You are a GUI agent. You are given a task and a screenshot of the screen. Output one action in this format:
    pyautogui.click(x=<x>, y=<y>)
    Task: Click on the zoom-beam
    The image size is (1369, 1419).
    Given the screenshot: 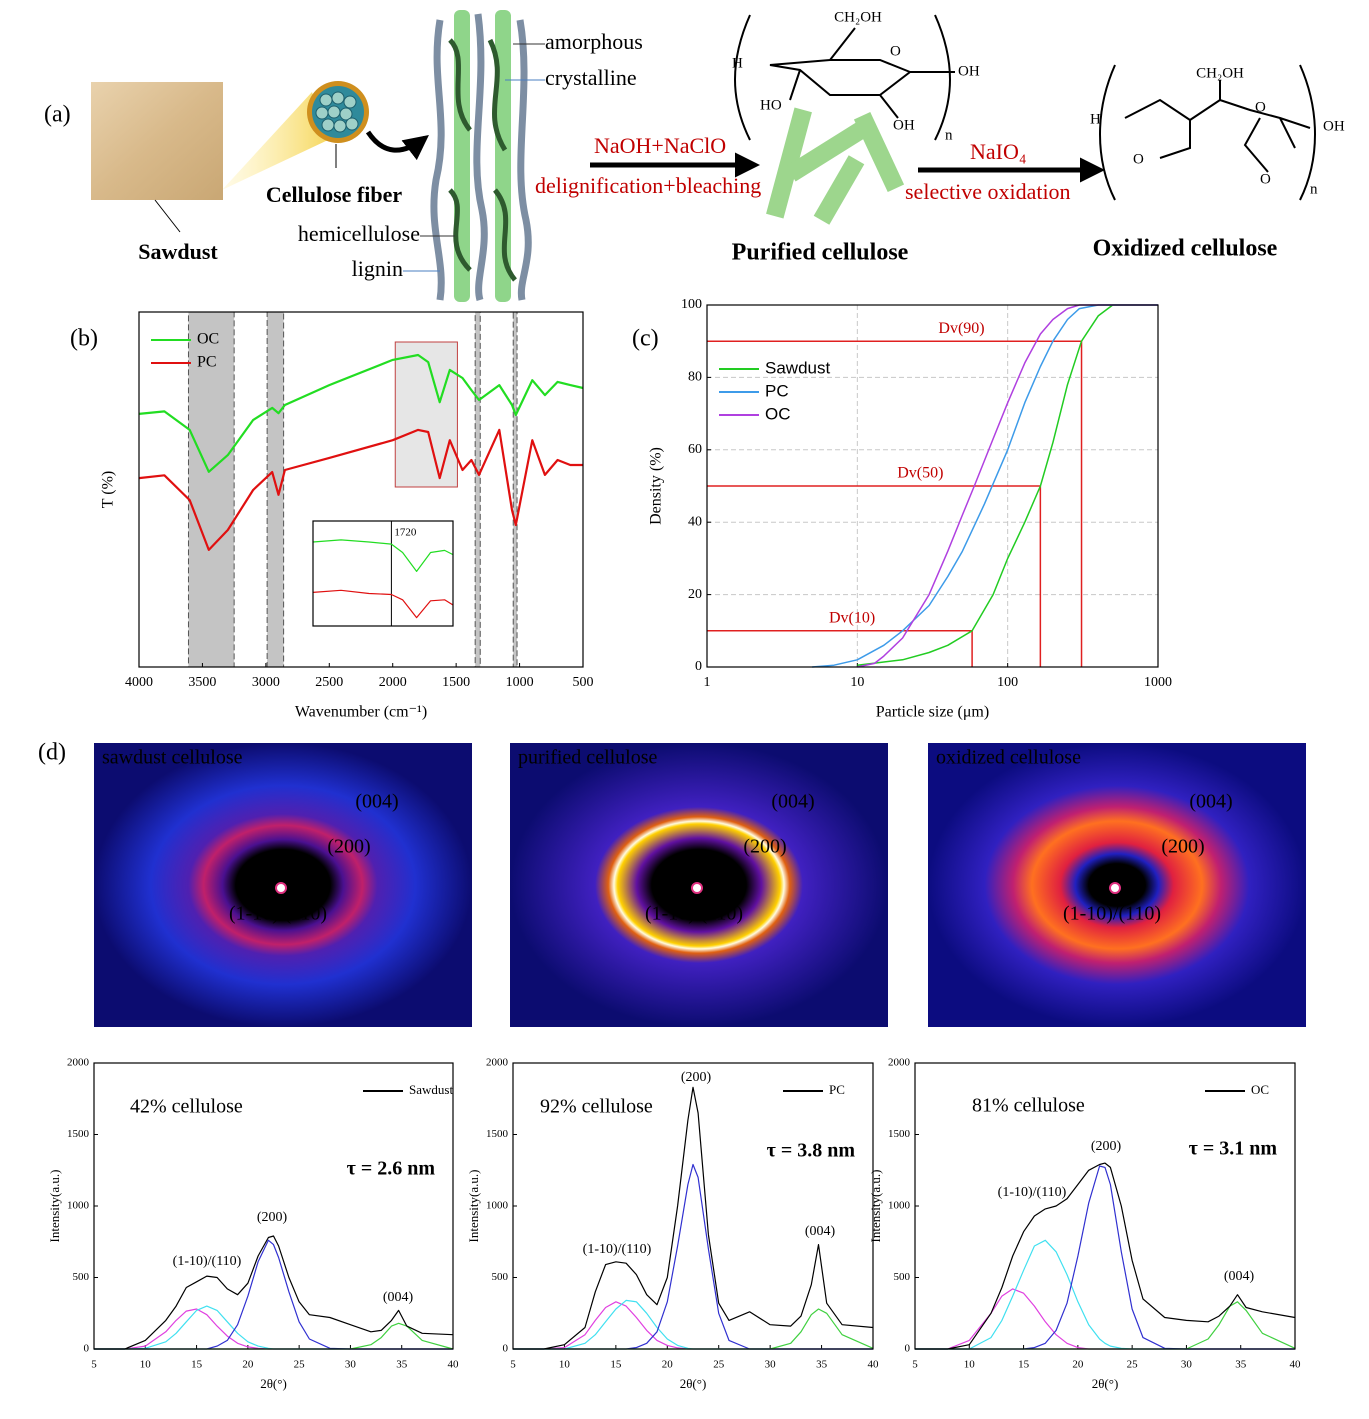 What is the action you would take?
    pyautogui.click(x=275, y=141)
    